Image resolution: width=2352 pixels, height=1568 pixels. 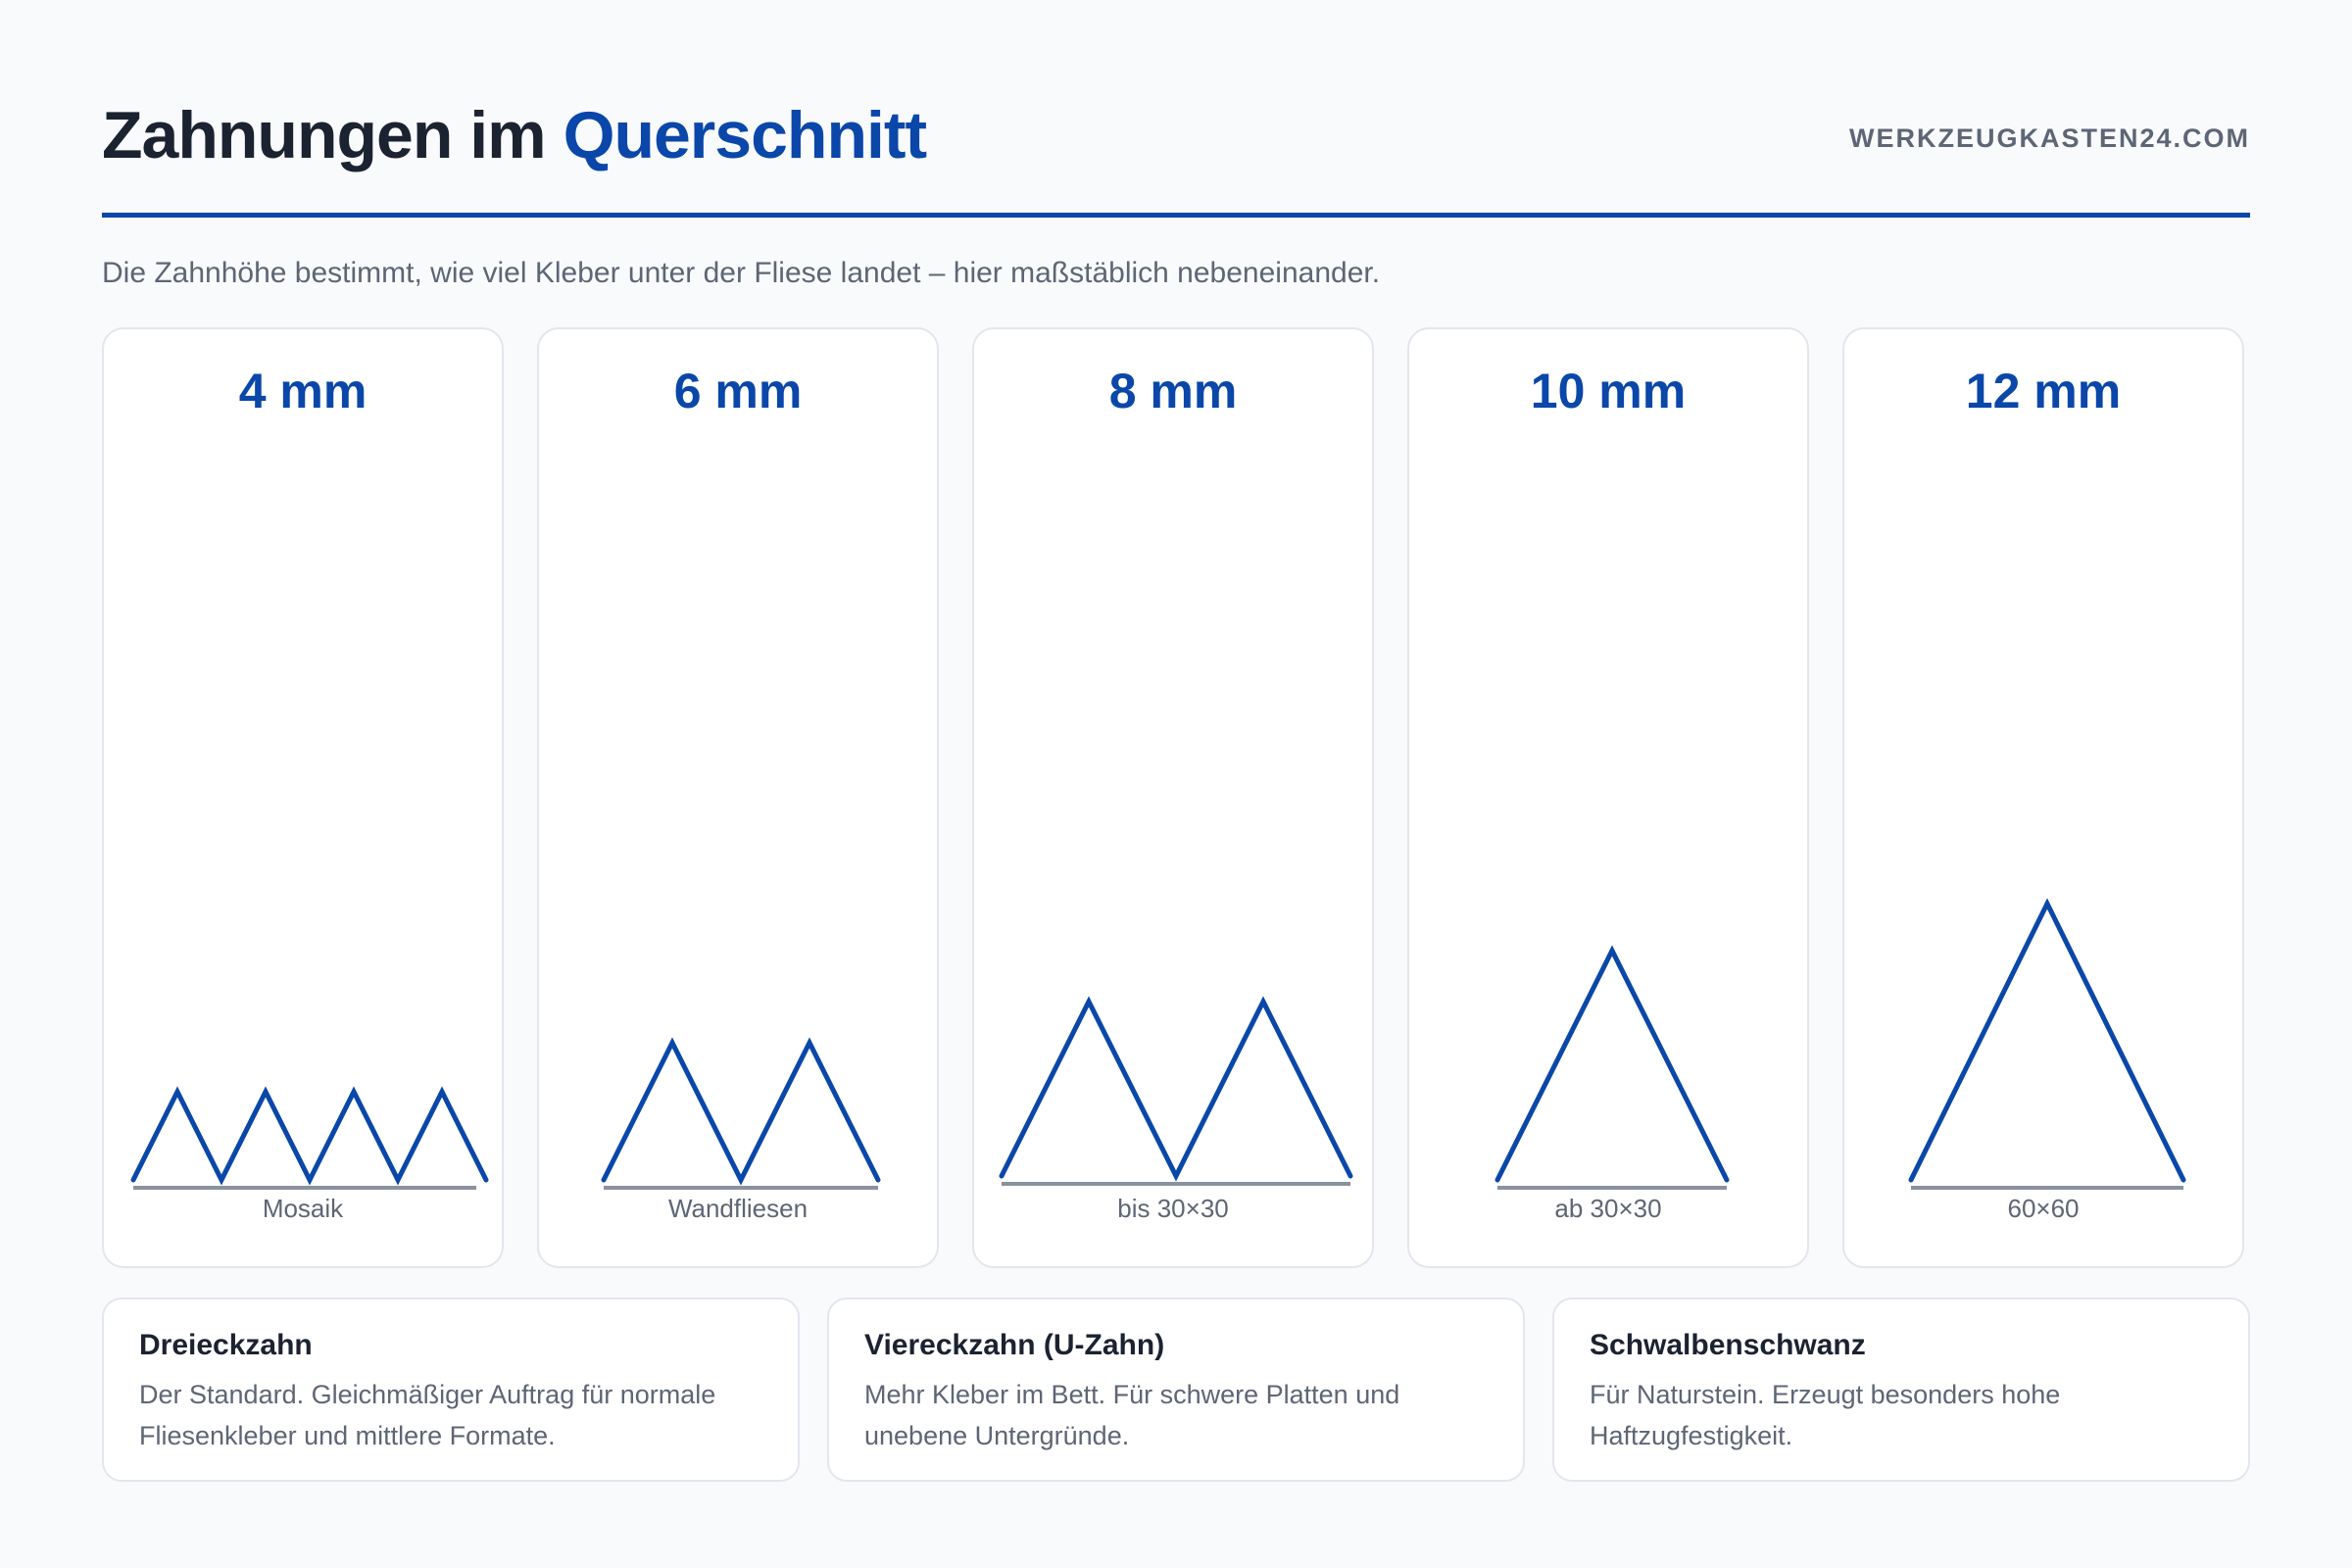 What do you see at coordinates (745, 135) in the screenshot?
I see `title-accent: Querschnitt` at bounding box center [745, 135].